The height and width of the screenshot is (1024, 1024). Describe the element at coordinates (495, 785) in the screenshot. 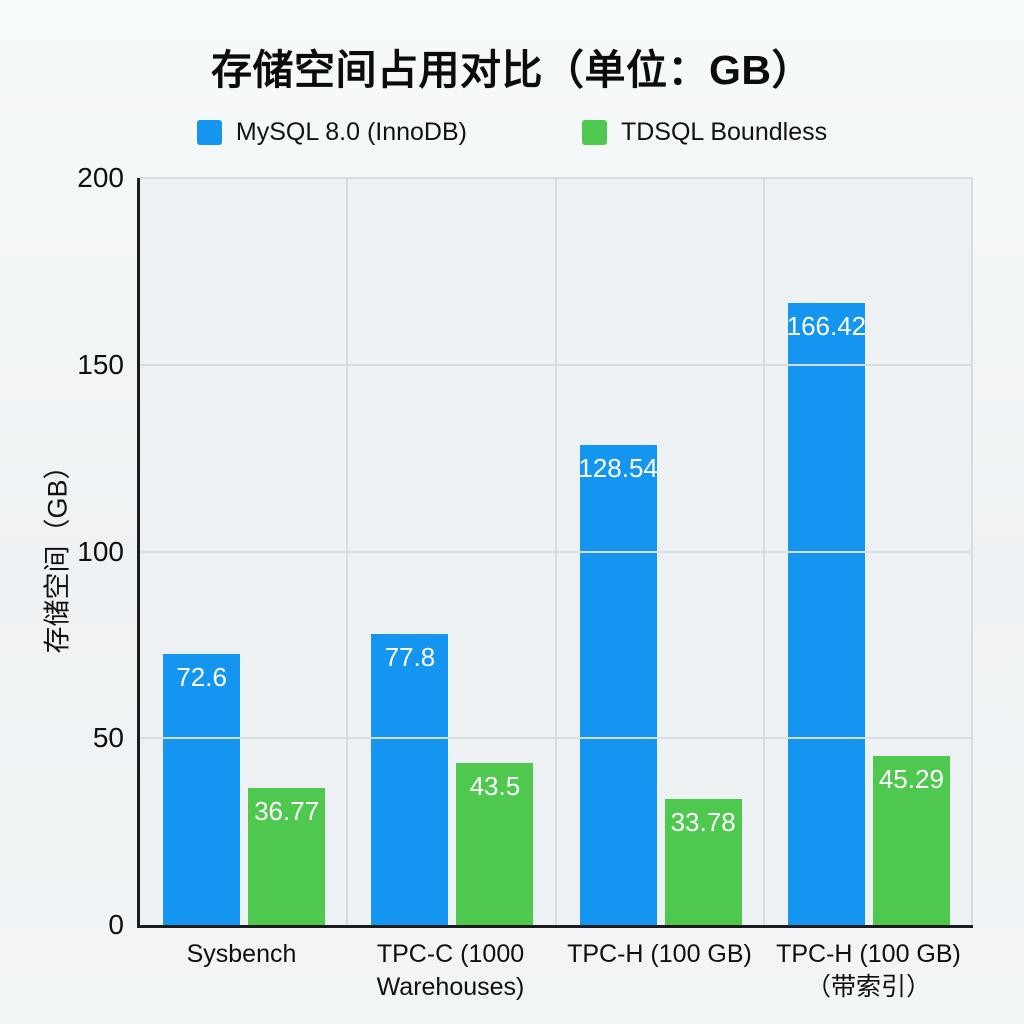

I see `bar-value-label: 43.5` at that location.